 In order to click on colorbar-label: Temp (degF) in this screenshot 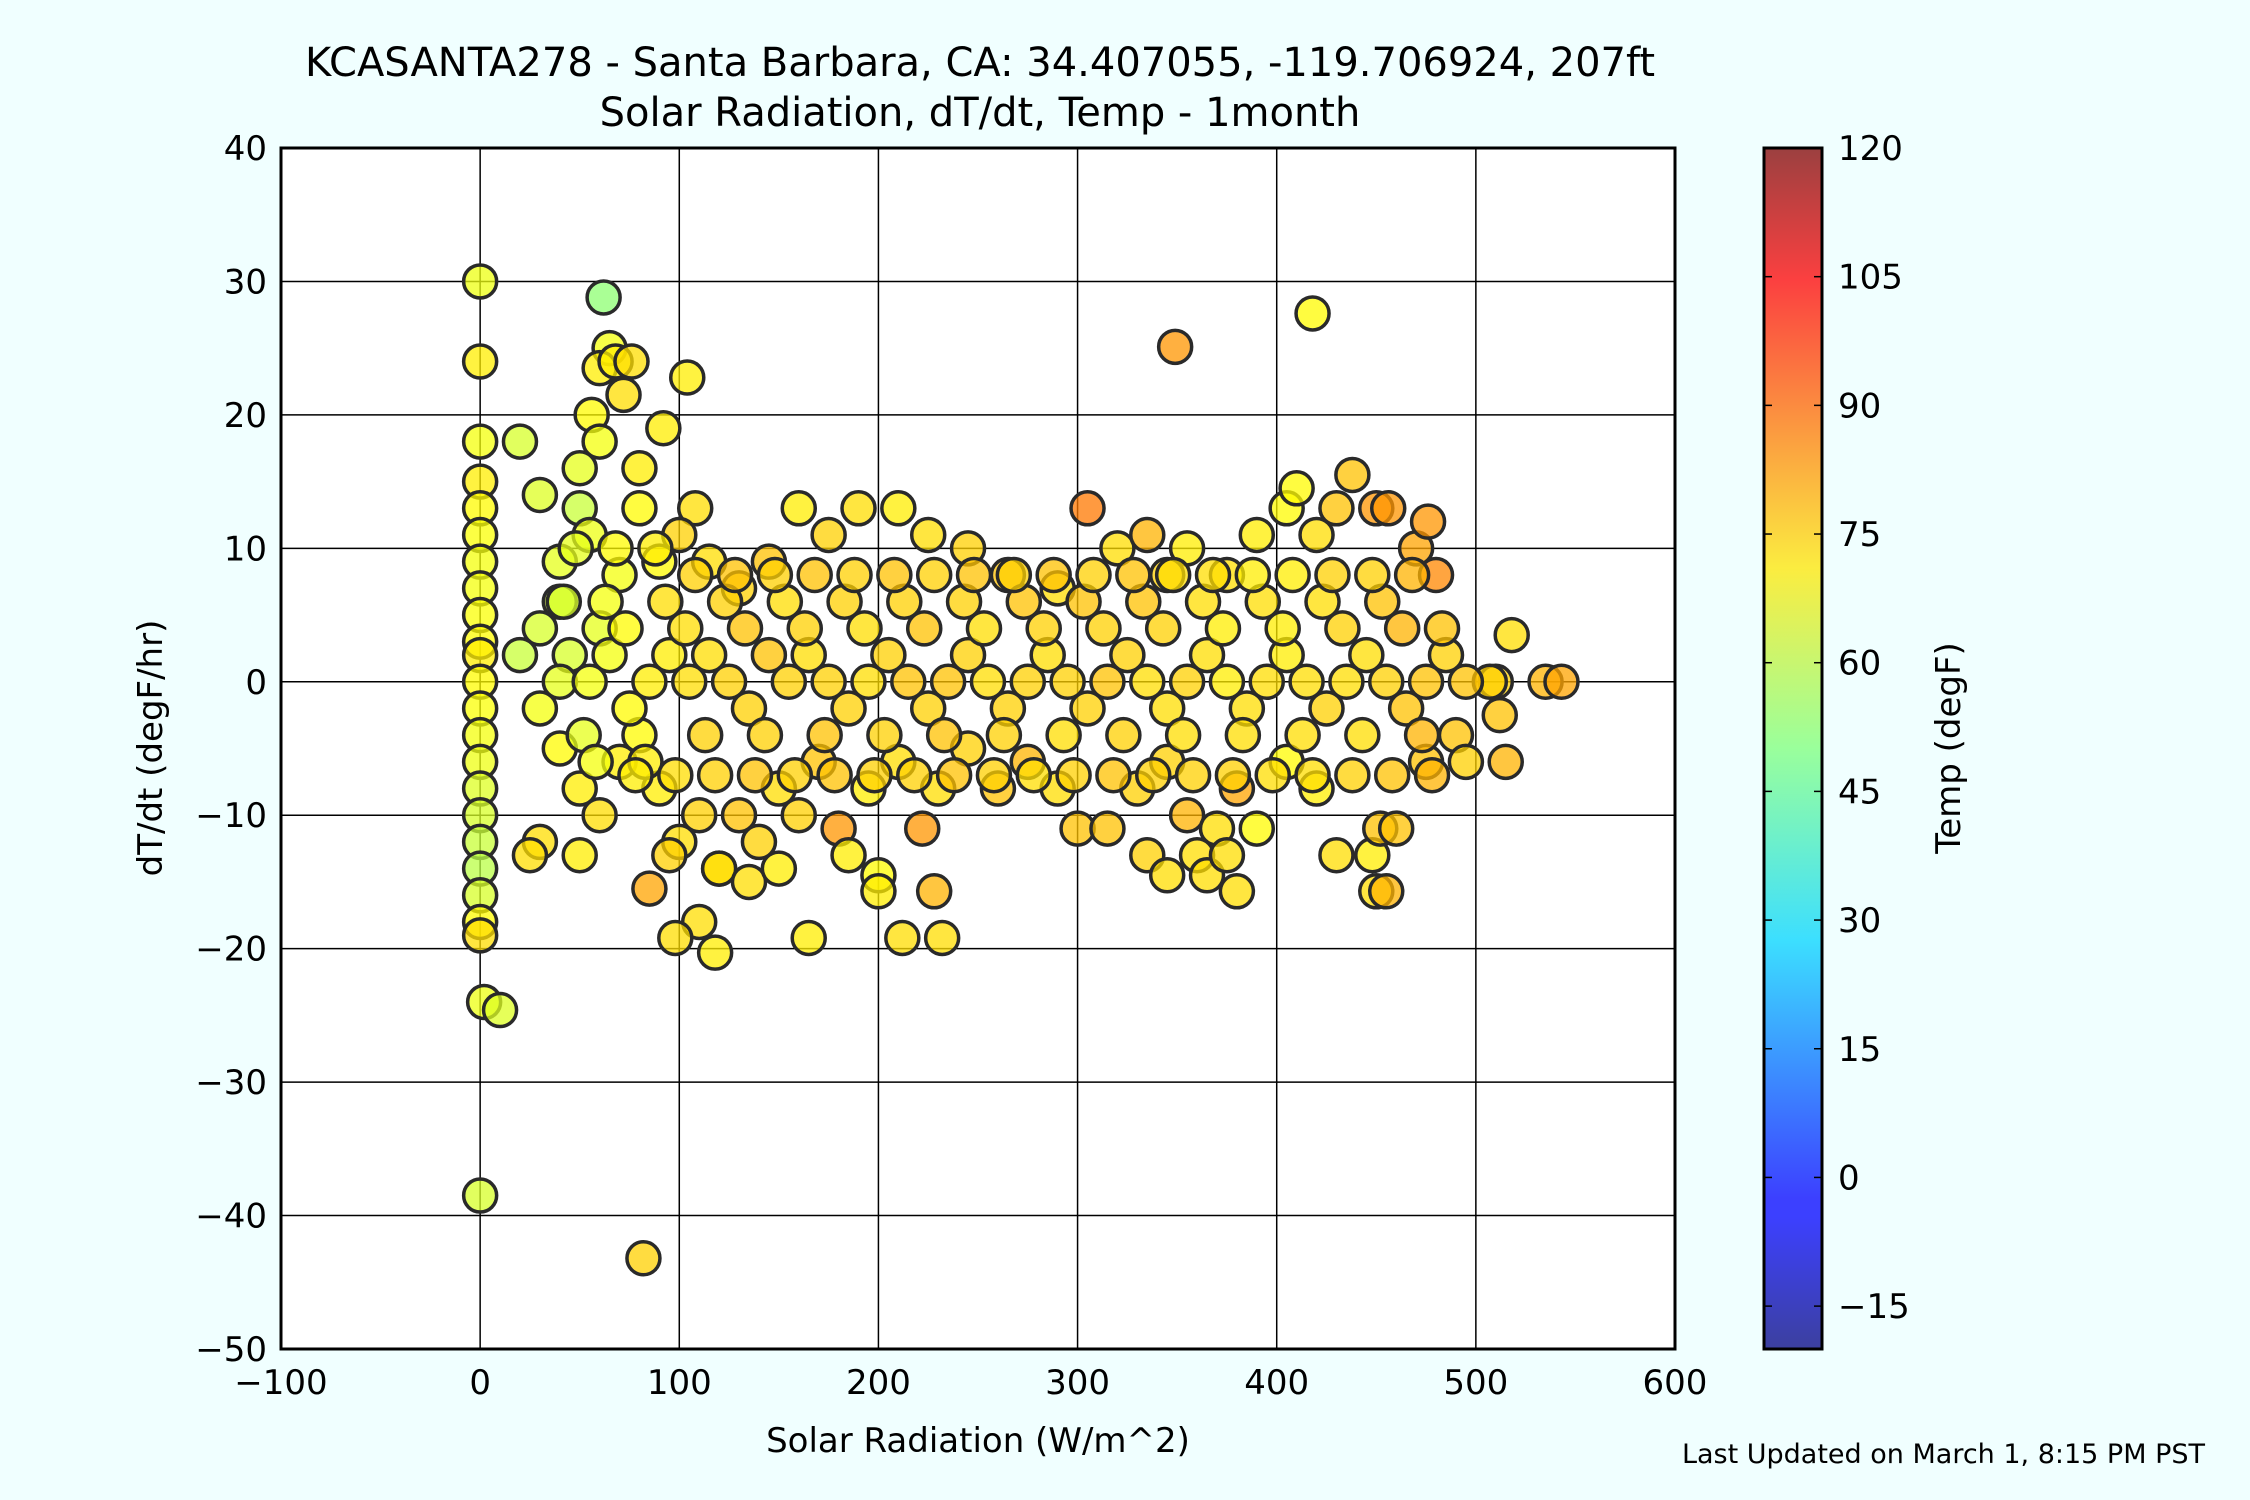, I will do `click(1949, 748)`.